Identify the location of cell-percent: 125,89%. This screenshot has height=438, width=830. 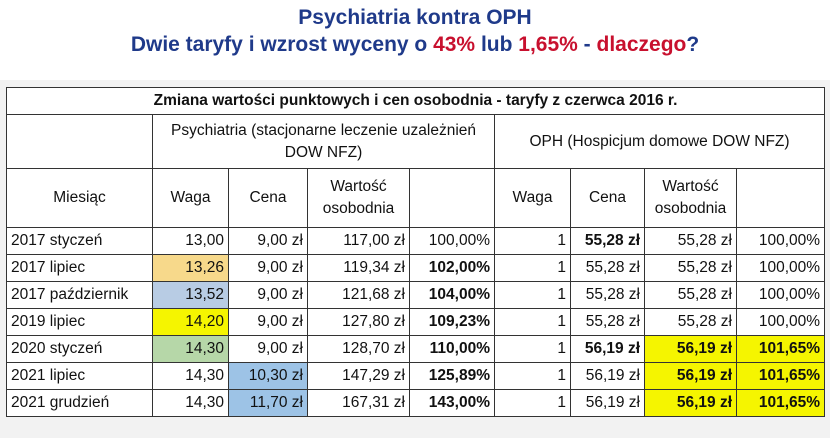
(452, 376).